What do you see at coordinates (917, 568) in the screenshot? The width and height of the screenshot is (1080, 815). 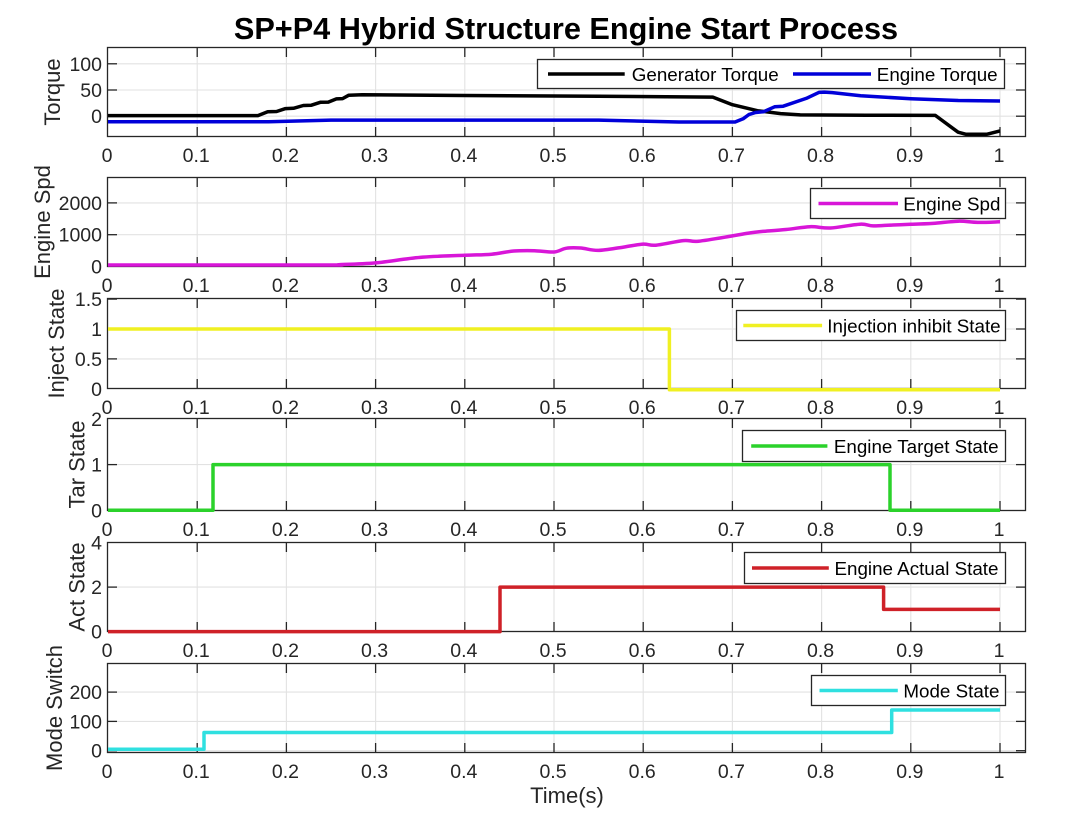 I see `svg-text: Engine Actual State` at bounding box center [917, 568].